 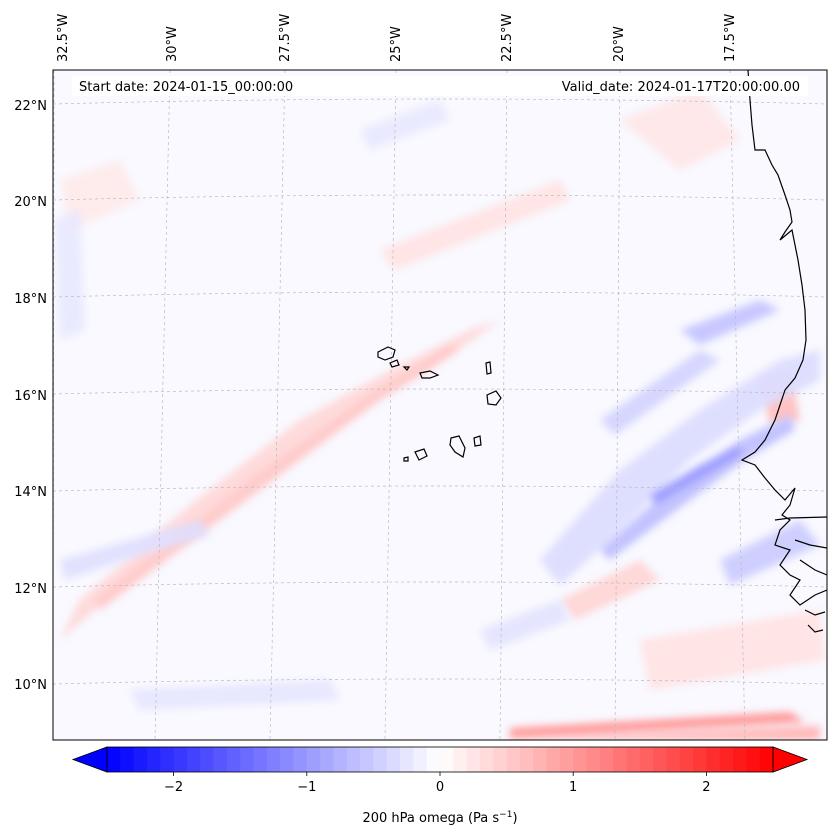 I want to click on date-header-box, so click(x=440, y=86).